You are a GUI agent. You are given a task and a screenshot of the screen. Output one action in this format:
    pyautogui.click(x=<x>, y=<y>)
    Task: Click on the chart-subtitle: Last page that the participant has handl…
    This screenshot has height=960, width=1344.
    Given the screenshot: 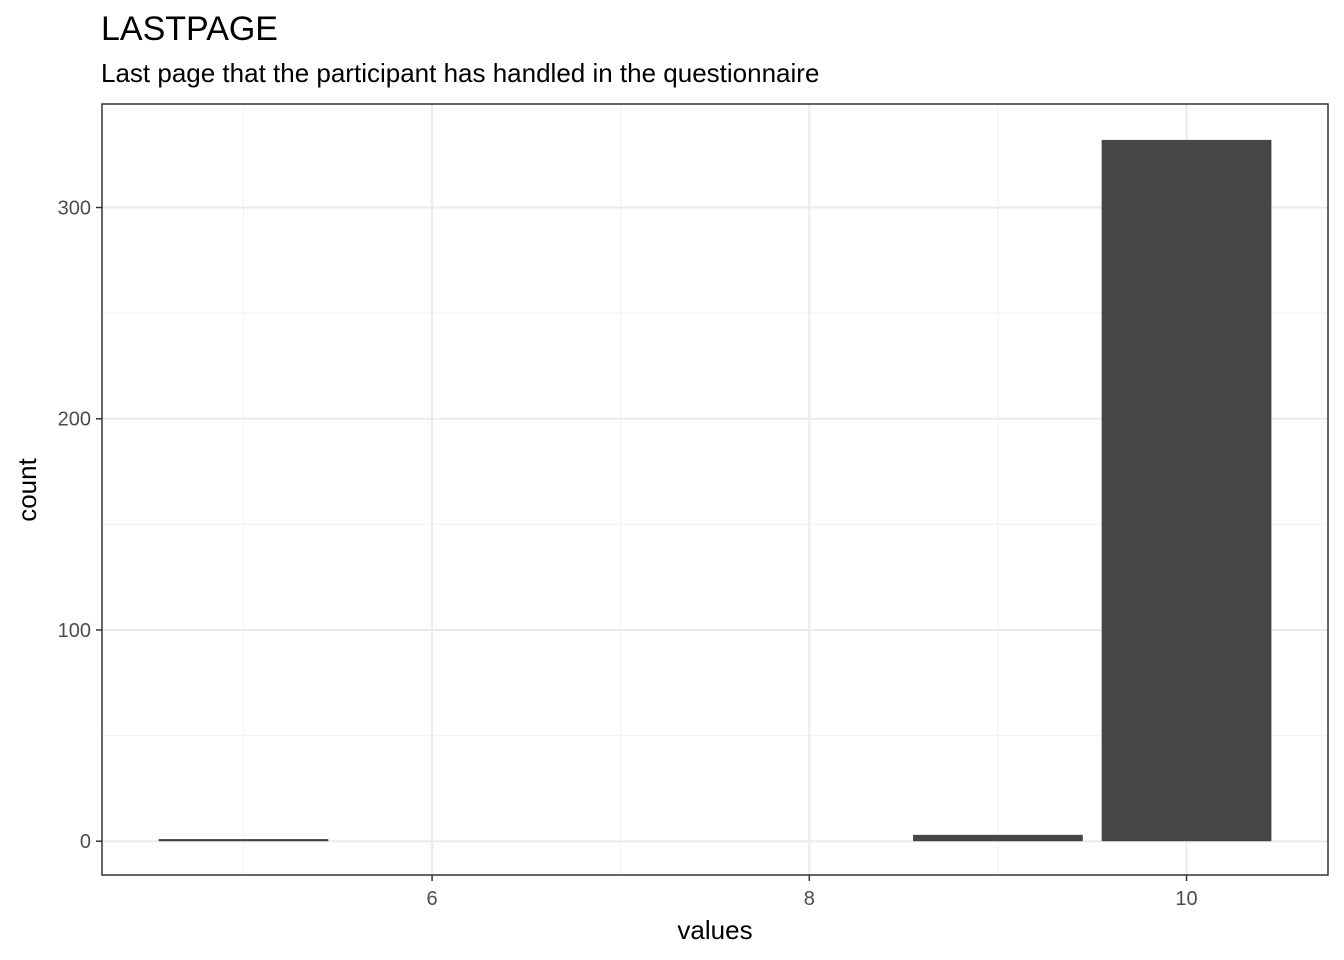 What is the action you would take?
    pyautogui.click(x=460, y=73)
    